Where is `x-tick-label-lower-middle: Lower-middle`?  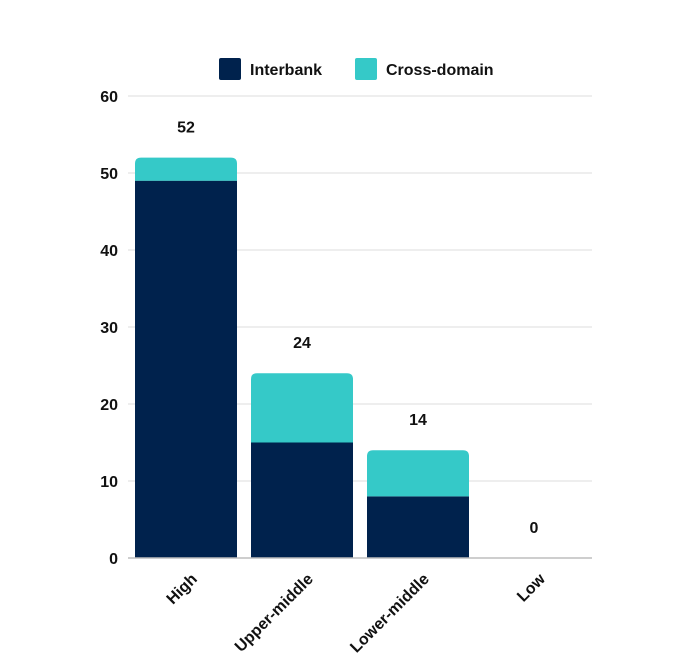
x-tick-label-lower-middle: Lower-middle is located at coordinates (390, 614).